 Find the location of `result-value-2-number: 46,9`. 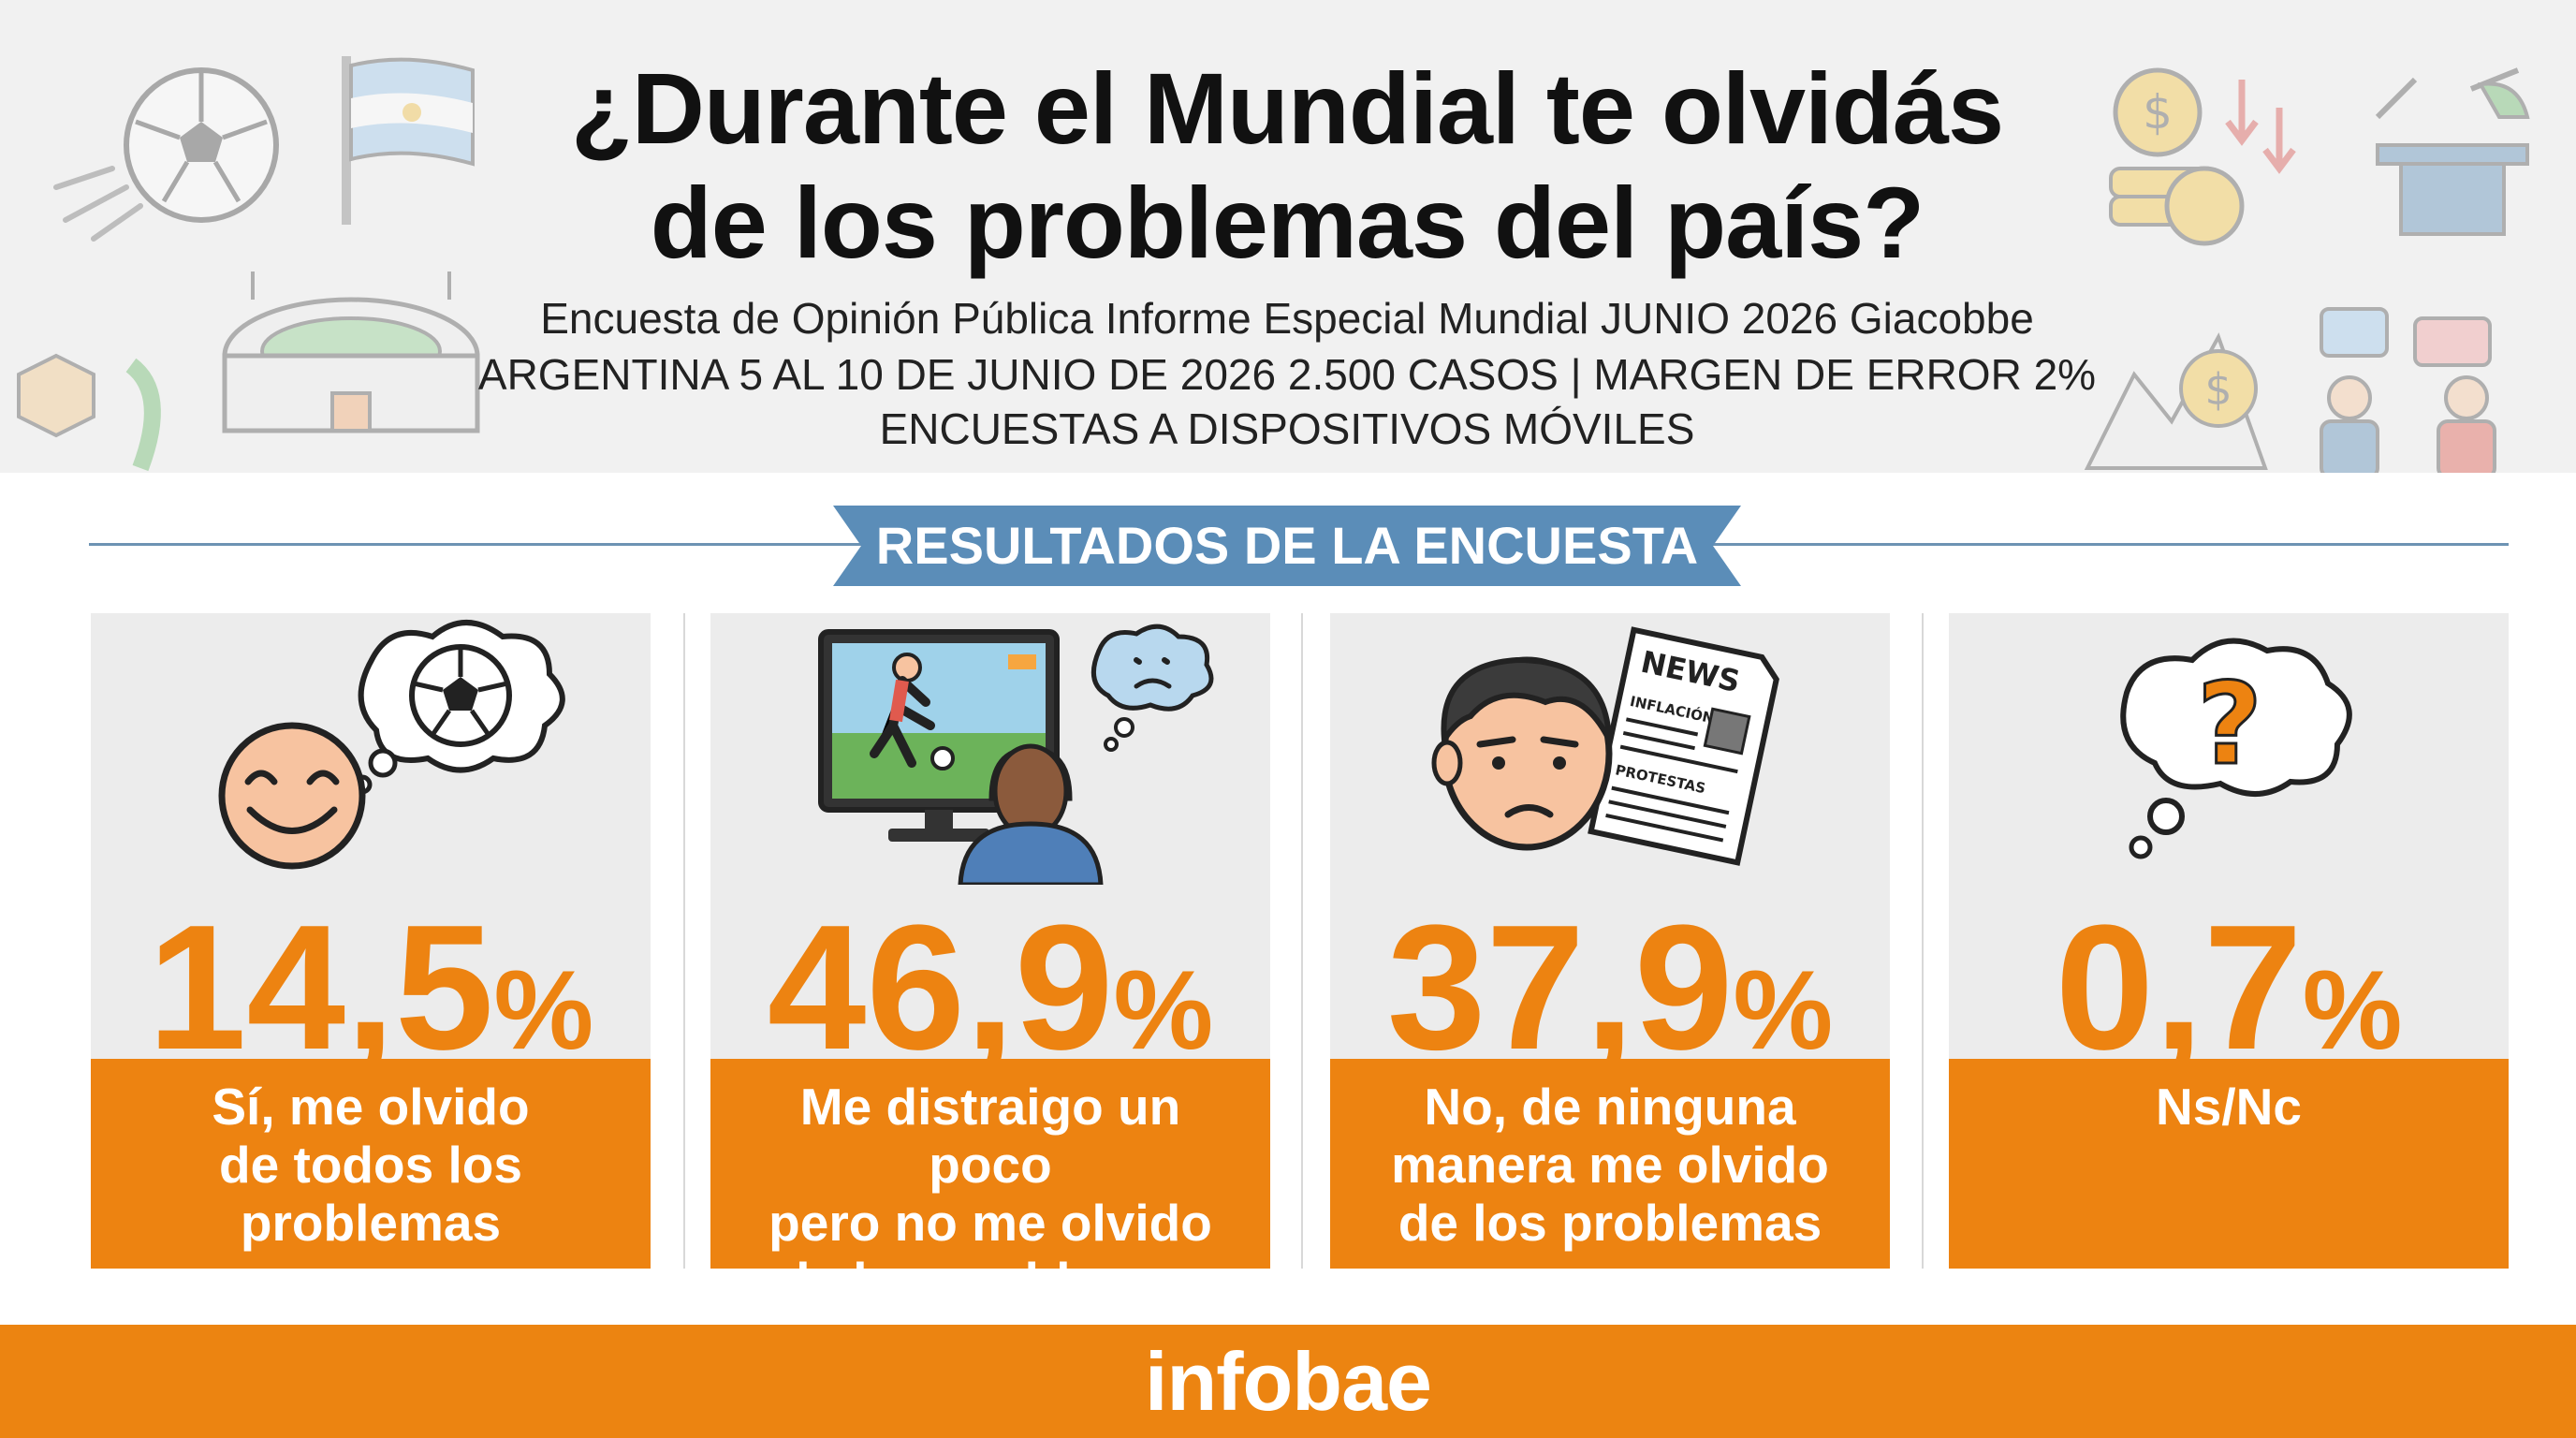

result-value-2-number: 46,9 is located at coordinates (940, 987).